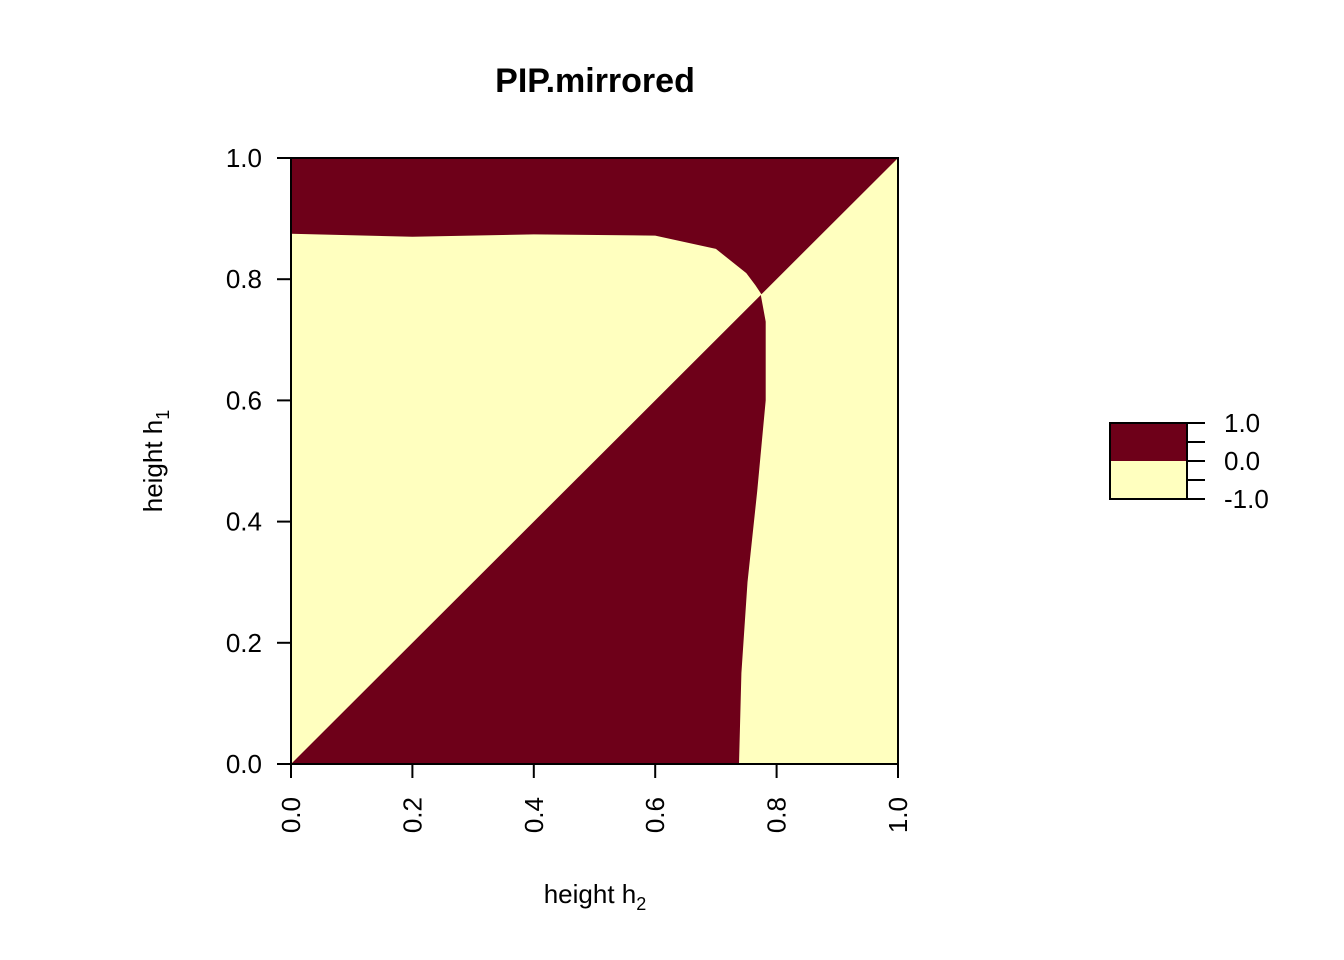 The width and height of the screenshot is (1344, 960). I want to click on x-tick-label: 0.4, so click(534, 815).